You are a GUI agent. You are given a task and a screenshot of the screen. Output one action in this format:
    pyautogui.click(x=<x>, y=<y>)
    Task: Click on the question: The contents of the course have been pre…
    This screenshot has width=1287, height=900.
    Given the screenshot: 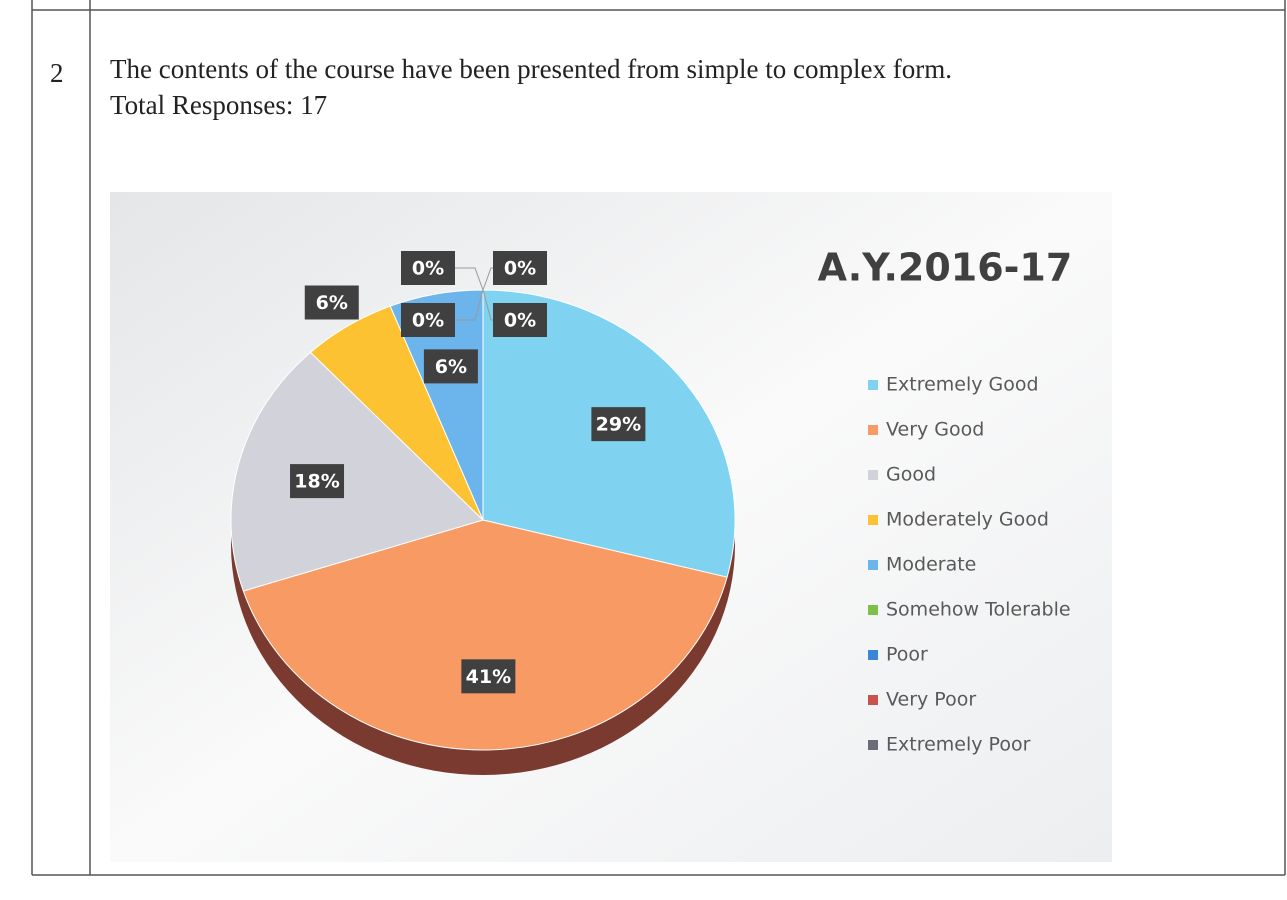 What is the action you would take?
    pyautogui.click(x=531, y=69)
    